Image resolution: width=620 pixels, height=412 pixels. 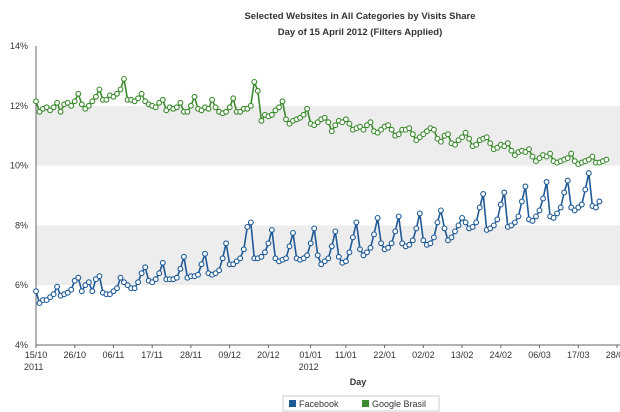 I want to click on legend-item: Facebook, so click(x=314, y=404).